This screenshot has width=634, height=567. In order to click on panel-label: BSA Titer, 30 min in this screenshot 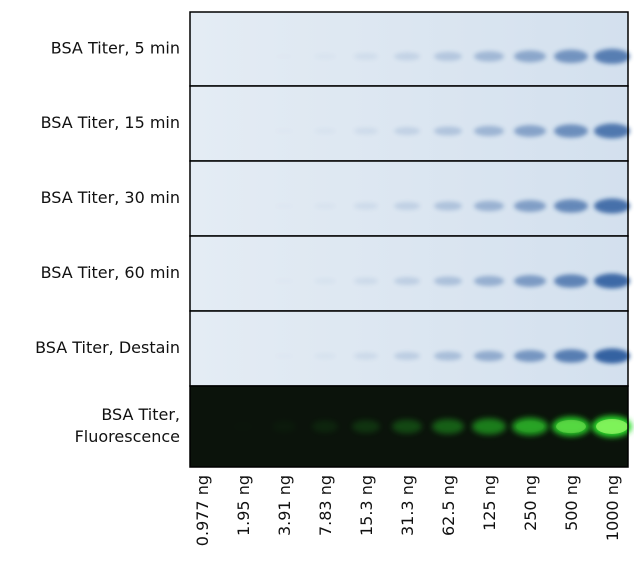, I will do `click(110, 197)`.